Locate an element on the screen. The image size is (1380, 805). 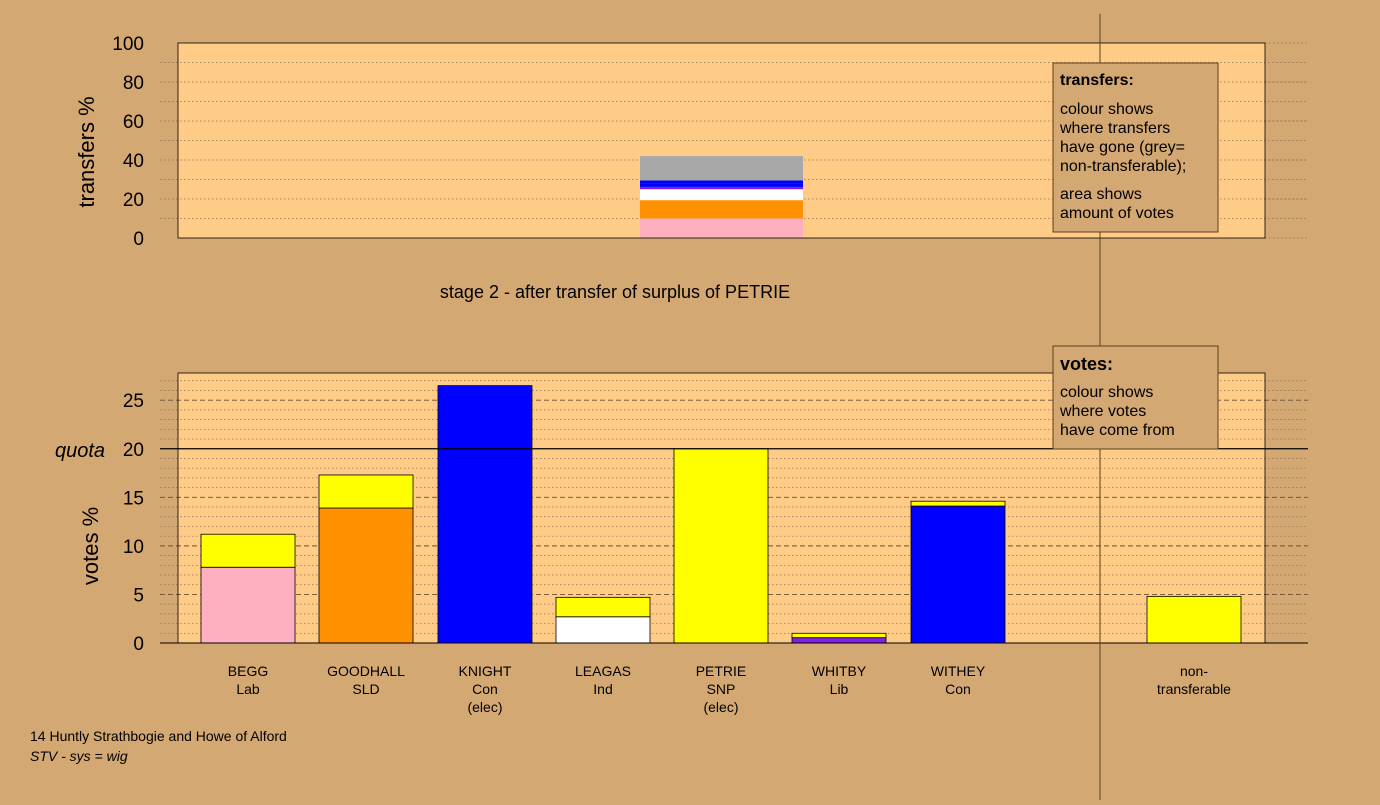
candidate-label-line: KNIGHT is located at coordinates (485, 671).